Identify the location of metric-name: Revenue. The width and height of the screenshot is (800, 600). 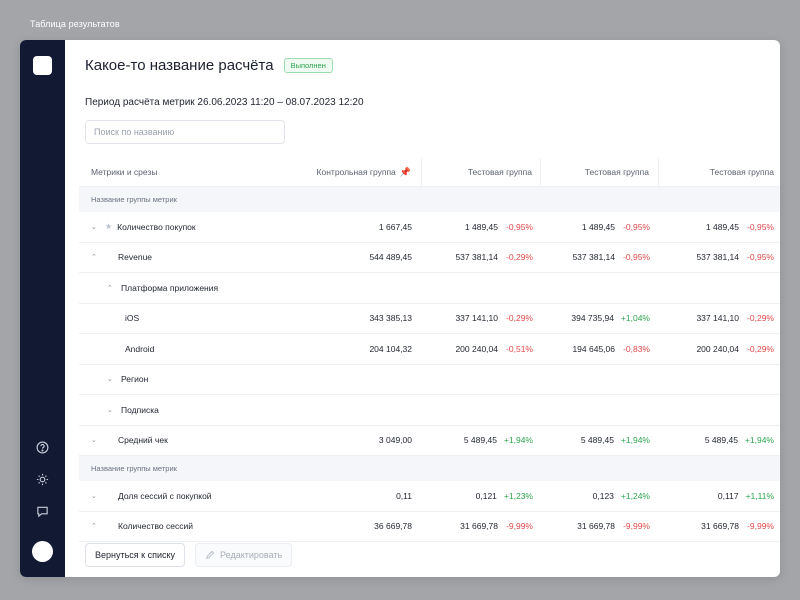
(135, 257).